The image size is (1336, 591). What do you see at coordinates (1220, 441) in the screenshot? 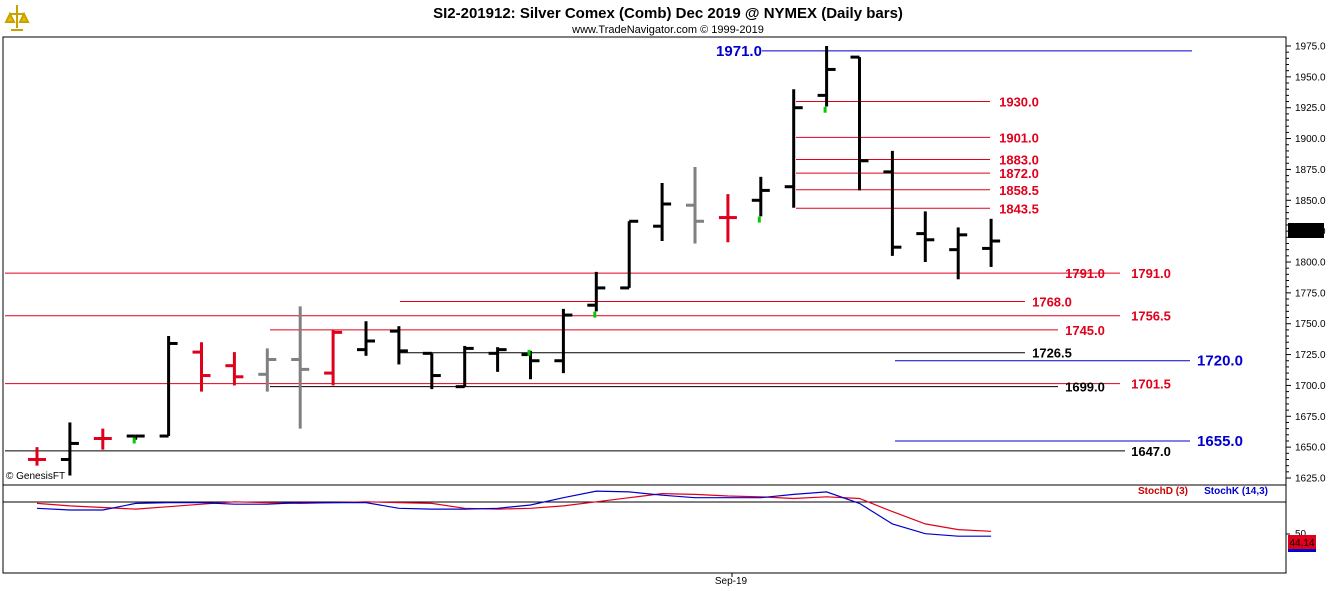
I see `level-label: 1655.0` at bounding box center [1220, 441].